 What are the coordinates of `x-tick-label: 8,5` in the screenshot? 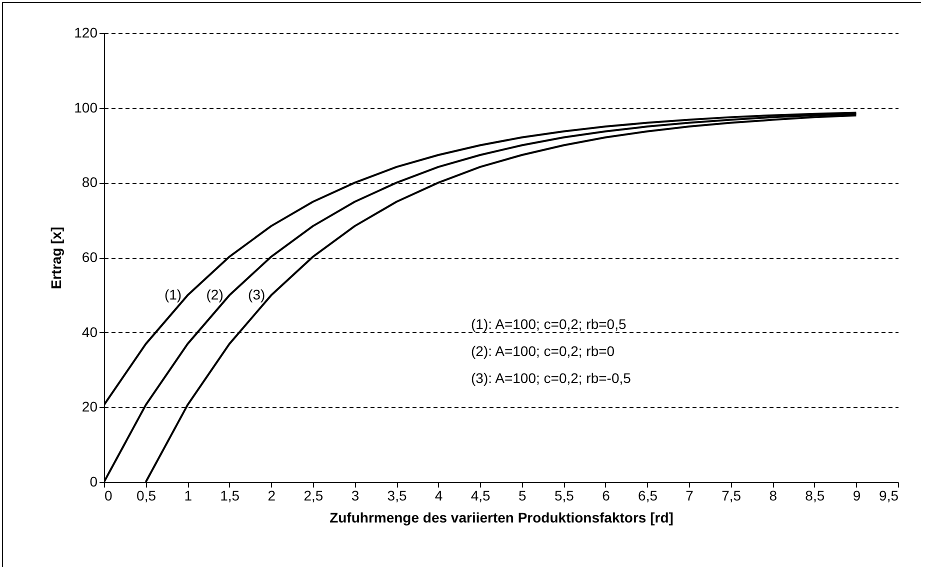 It's located at (815, 496).